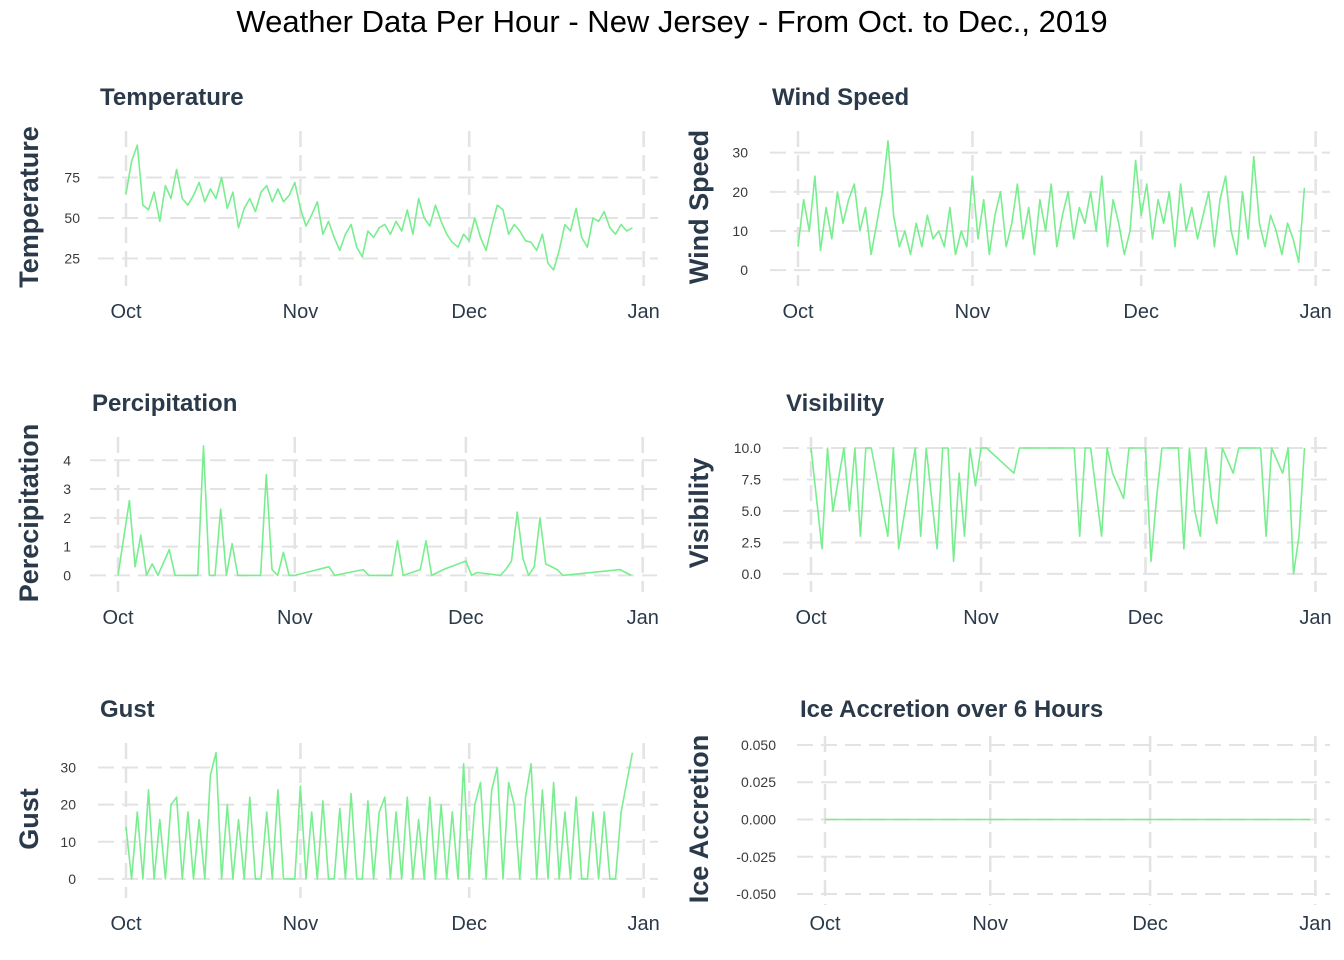 This screenshot has height=960, width=1344. Describe the element at coordinates (29, 819) in the screenshot. I see `gust-y-axis-label: Gust` at that location.